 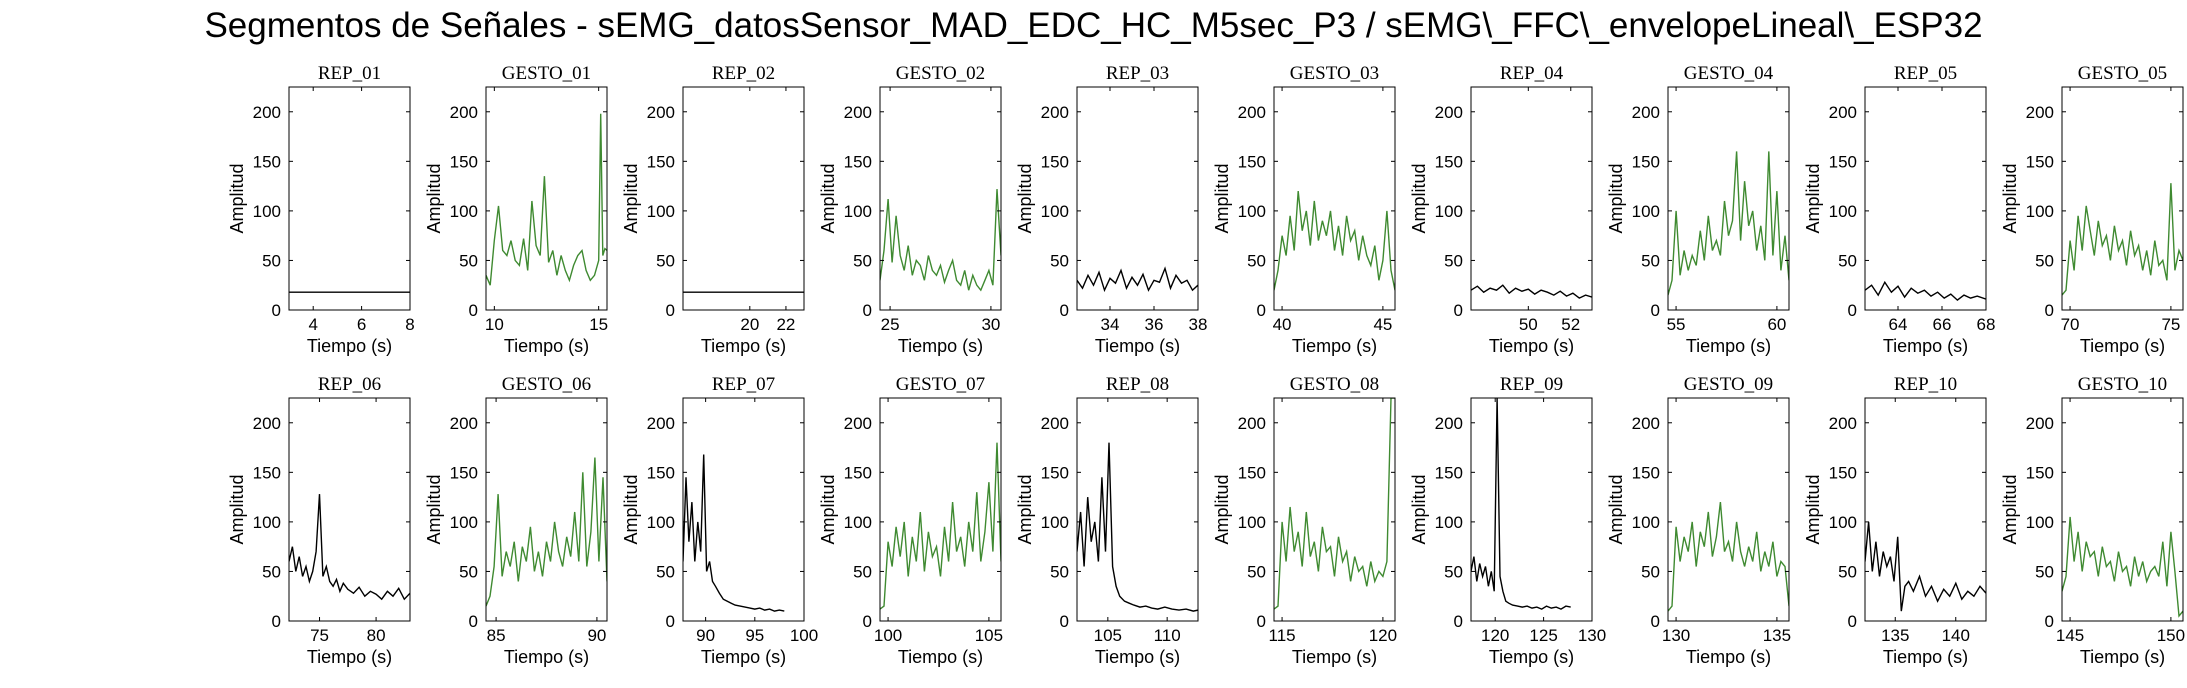 I want to click on subplot-title: REP_06, so click(x=349, y=384).